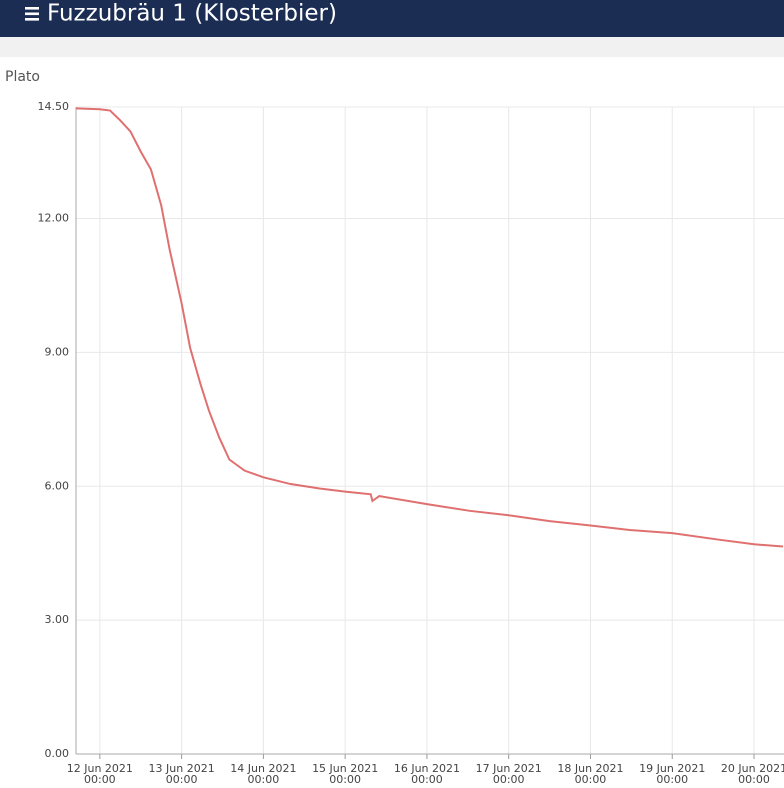  I want to click on y-tick-label: 9.00, so click(57, 351).